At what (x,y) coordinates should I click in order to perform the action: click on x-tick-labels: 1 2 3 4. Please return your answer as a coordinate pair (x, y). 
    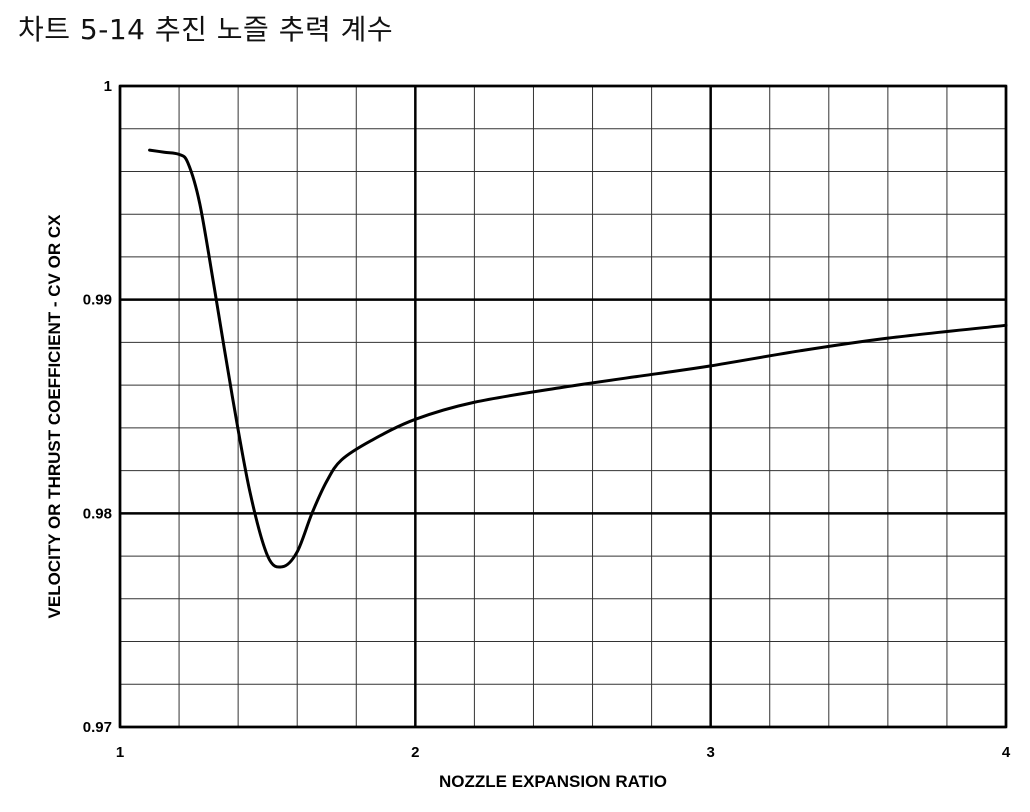
    Looking at the image, I should click on (563, 752).